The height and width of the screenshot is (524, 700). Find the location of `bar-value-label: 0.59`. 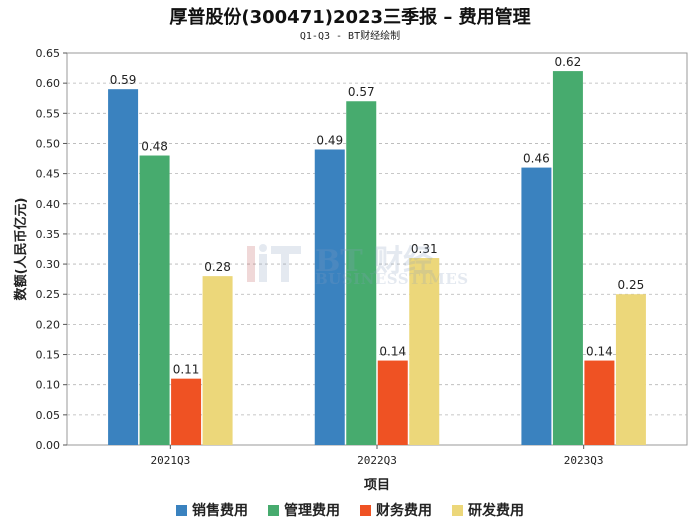

bar-value-label: 0.59 is located at coordinates (123, 80).